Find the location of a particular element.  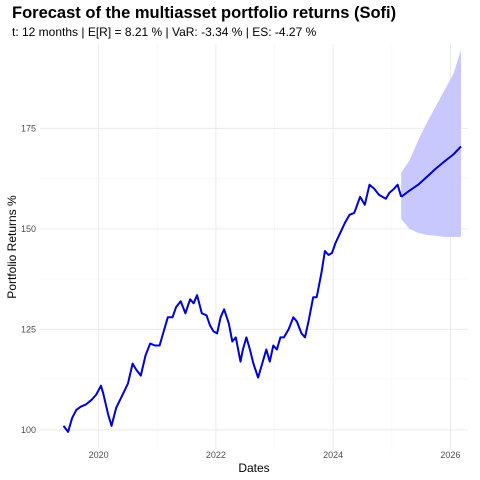

x-tick-label: 2024 is located at coordinates (333, 455).